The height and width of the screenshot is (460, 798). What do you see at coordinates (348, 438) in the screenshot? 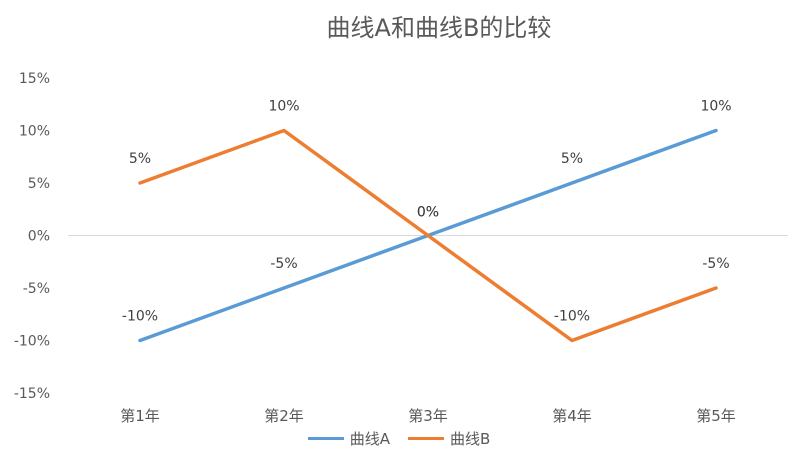
I see `legend-item-a: 曲线A` at bounding box center [348, 438].